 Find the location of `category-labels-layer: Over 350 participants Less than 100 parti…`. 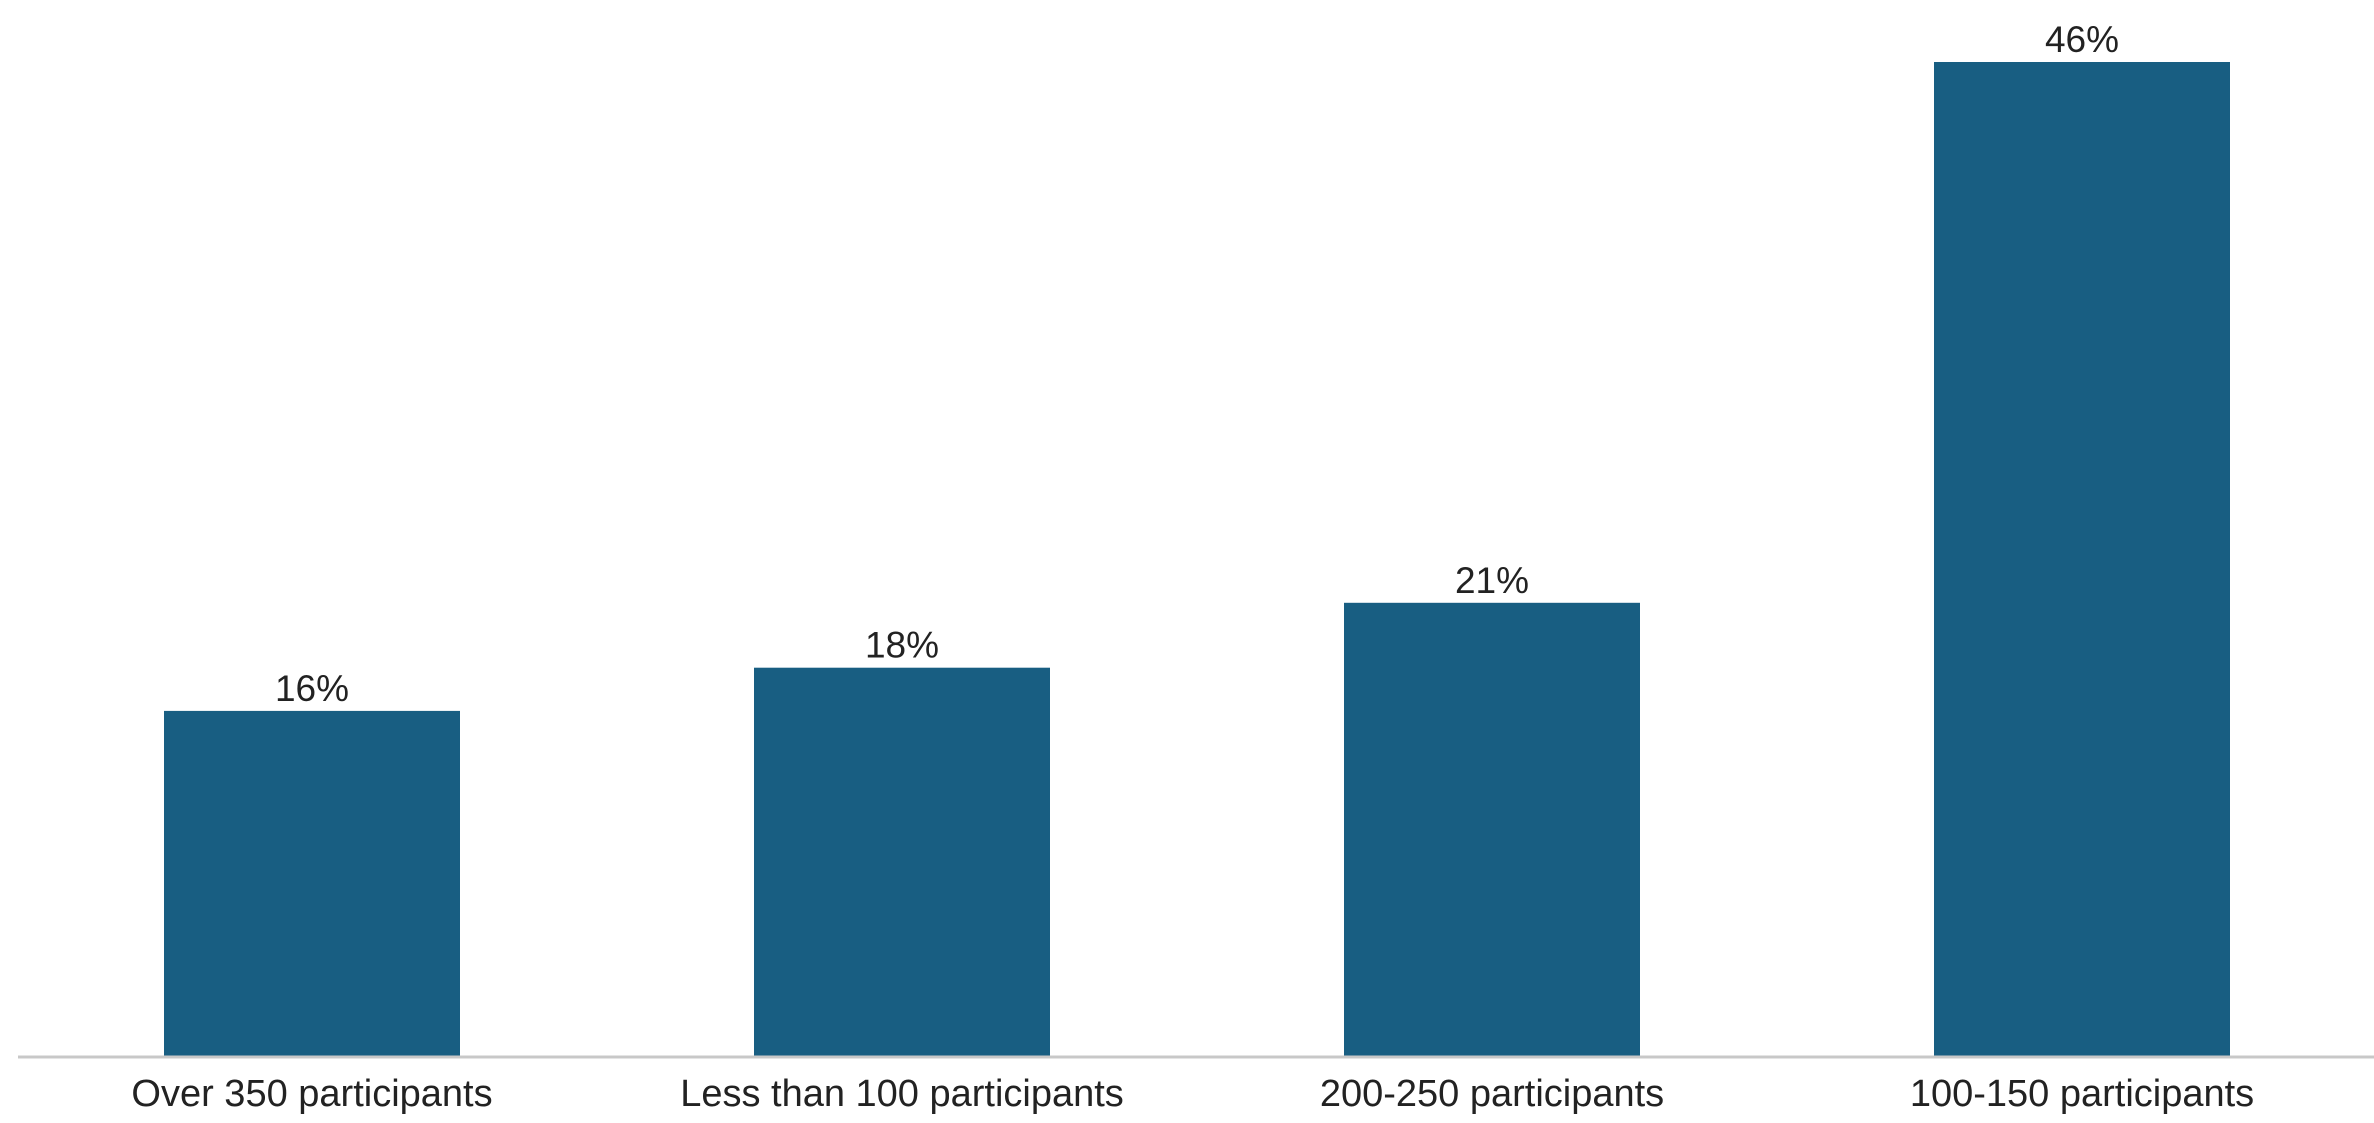

category-labels-layer: Over 350 participants Less than 100 parti… is located at coordinates (1192, 1094).